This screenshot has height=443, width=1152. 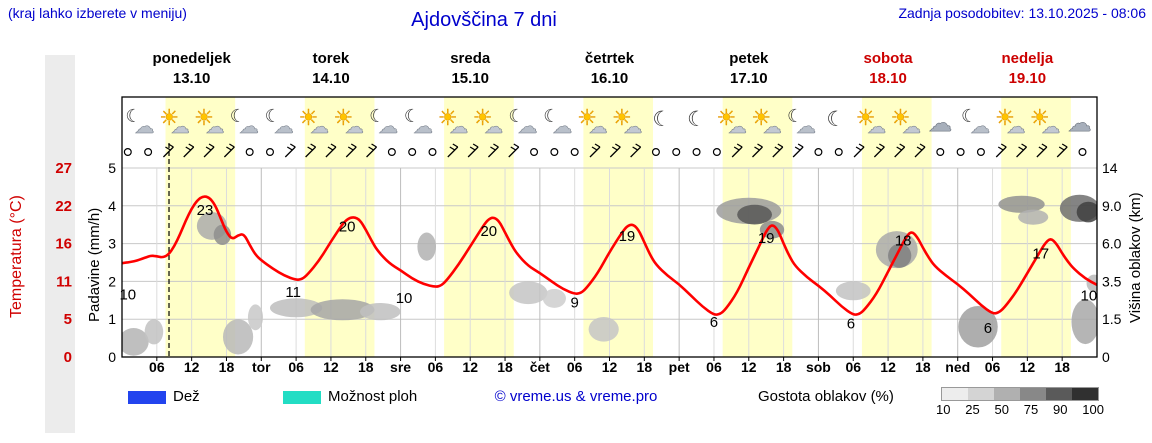 What do you see at coordinates (516, 116) in the screenshot?
I see `moon-icon: ☾` at bounding box center [516, 116].